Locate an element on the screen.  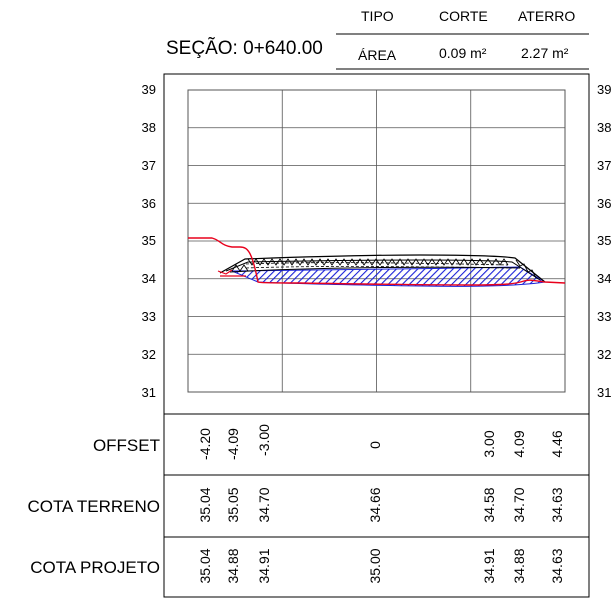
header-tipo: TIPO is located at coordinates (377, 16).